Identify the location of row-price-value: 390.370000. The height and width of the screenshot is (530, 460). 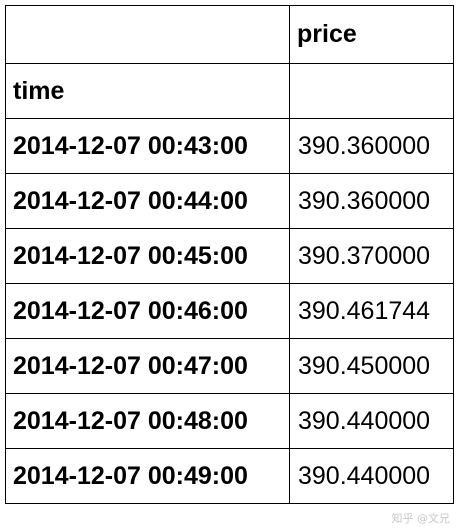
(371, 256).